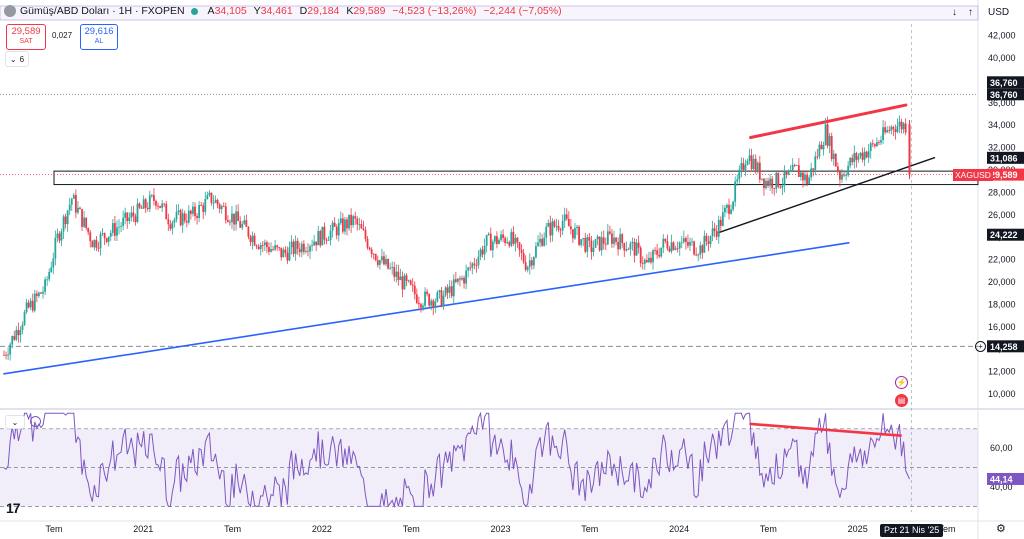 Image resolution: width=1024 pixels, height=539 pixels. What do you see at coordinates (954, 12) in the screenshot?
I see `arrow-down-icon: ↓` at bounding box center [954, 12].